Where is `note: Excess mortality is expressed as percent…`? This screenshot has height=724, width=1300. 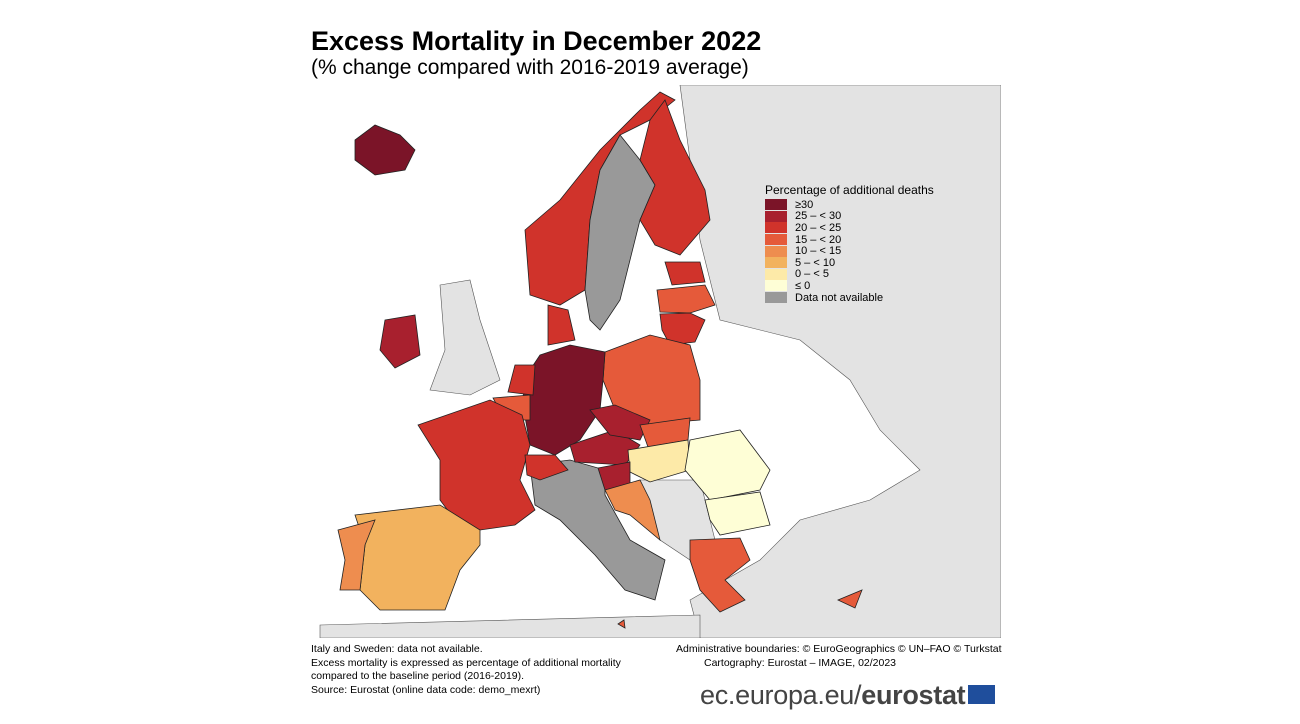 note: Excess mortality is expressed as percent… is located at coordinates (466, 662).